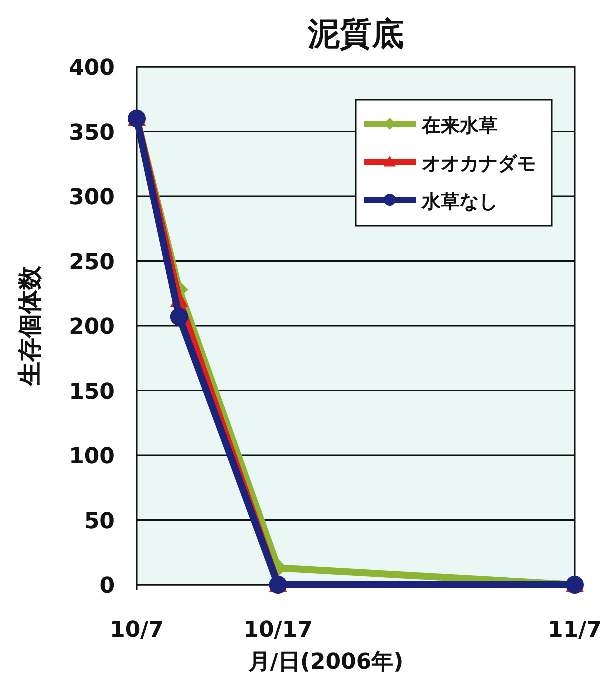 This screenshot has height=679, width=605. What do you see at coordinates (459, 126) in the screenshot?
I see `legend-label: 在来水草` at bounding box center [459, 126].